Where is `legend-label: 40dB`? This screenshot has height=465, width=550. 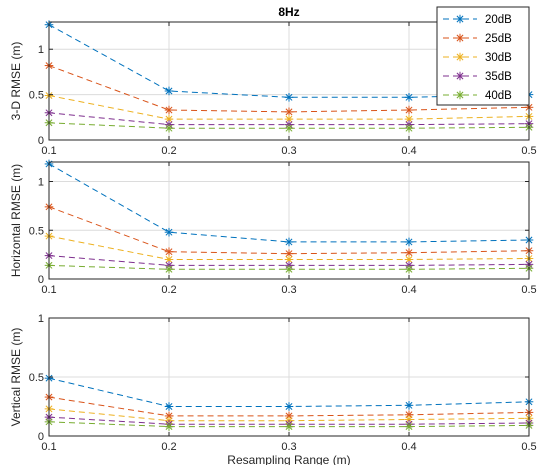
legend-label: 40dB is located at coordinates (498, 96).